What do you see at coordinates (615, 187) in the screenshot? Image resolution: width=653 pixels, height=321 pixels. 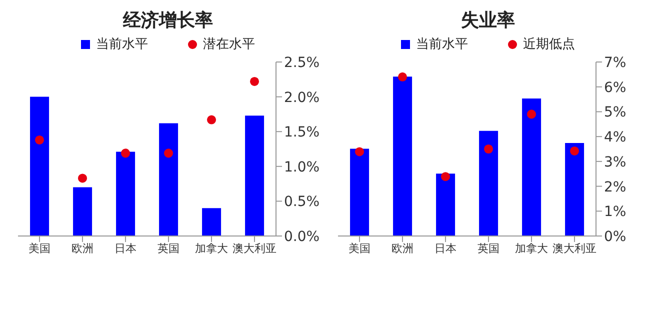 I see `y-tick-label: 2%` at bounding box center [615, 187].